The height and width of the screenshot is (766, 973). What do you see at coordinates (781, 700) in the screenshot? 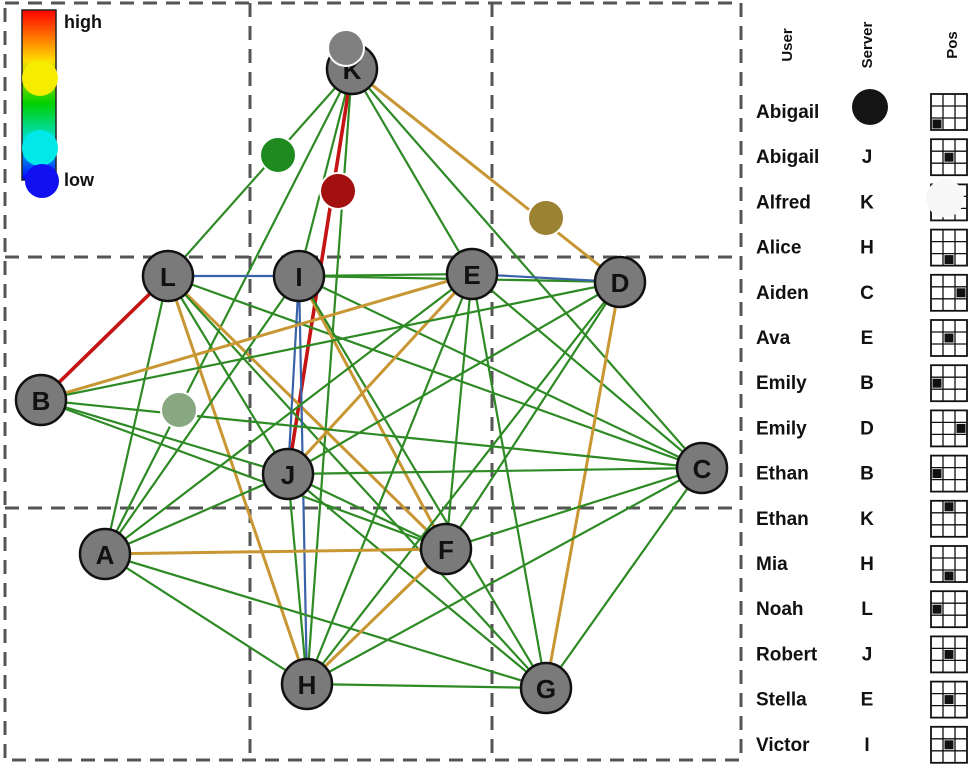
I see `user-name: Stella` at bounding box center [781, 700].